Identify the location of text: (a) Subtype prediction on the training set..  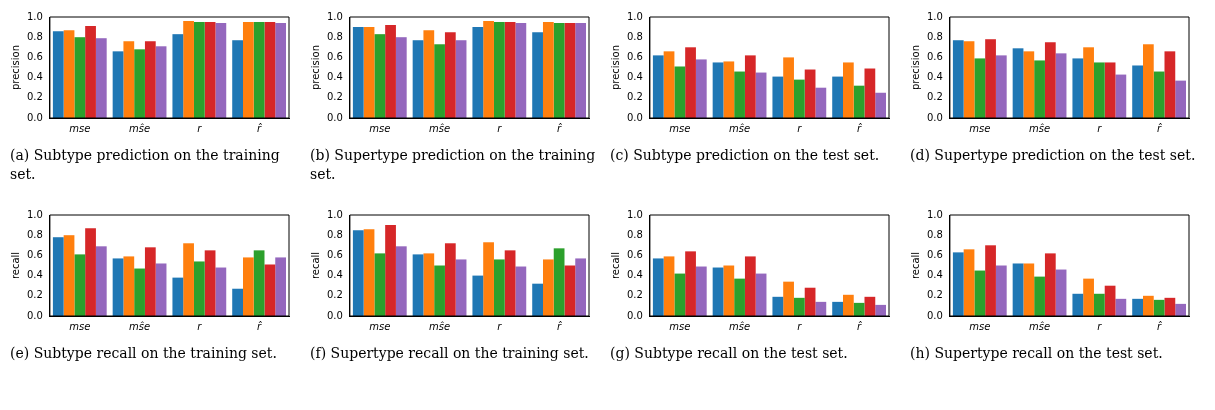
(145, 165).